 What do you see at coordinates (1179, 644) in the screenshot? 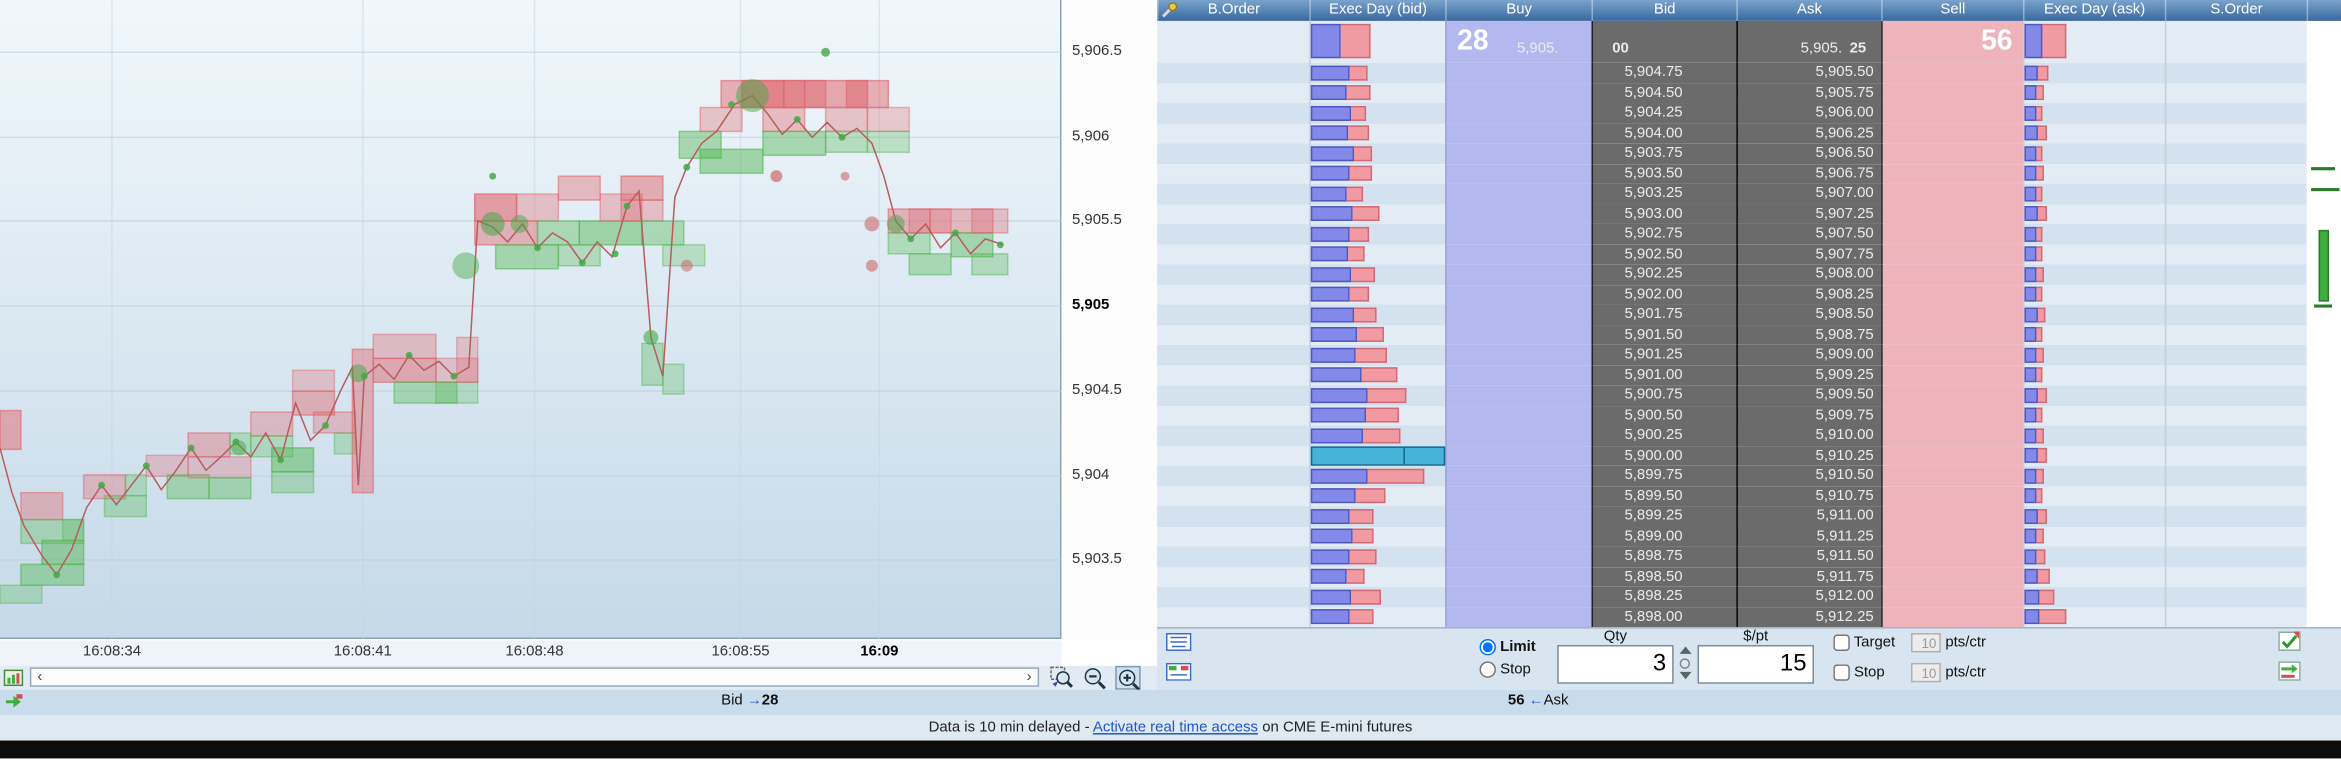
I see `keyboard-icon` at bounding box center [1179, 644].